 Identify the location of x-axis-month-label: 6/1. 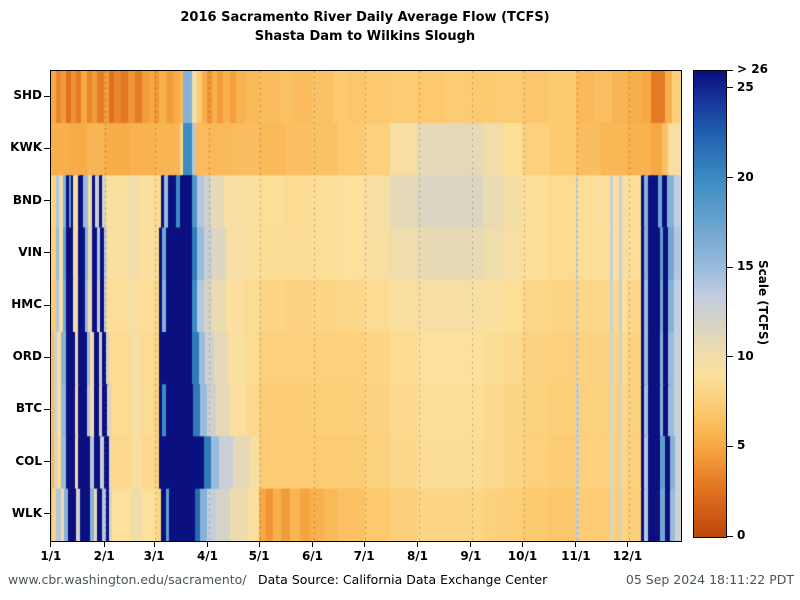
(312, 556).